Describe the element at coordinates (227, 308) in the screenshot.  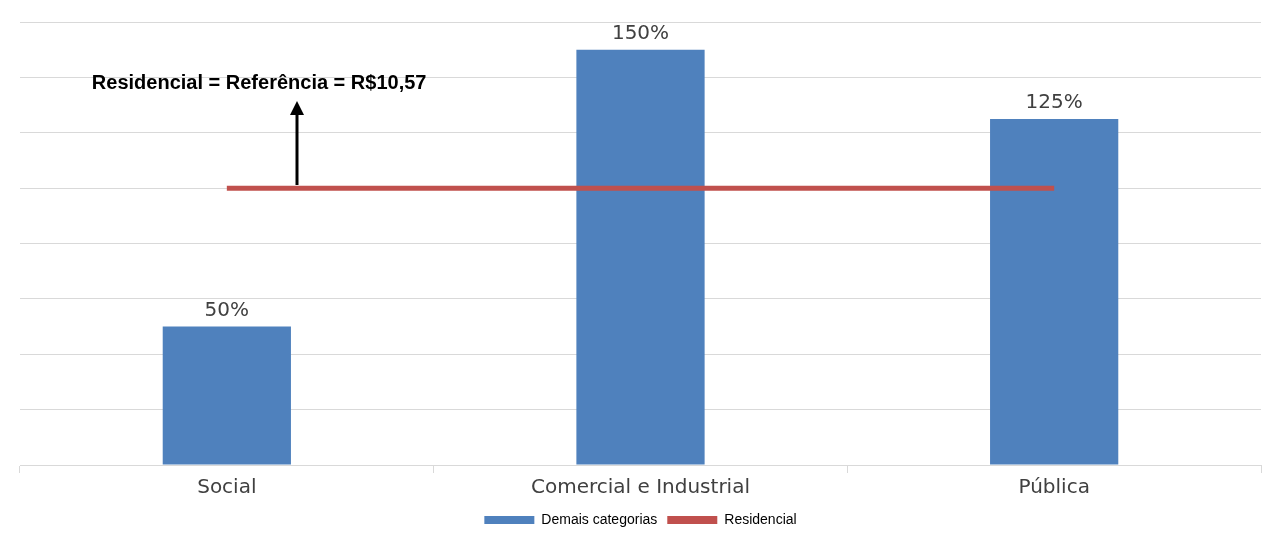
I see `data-label: 50%` at that location.